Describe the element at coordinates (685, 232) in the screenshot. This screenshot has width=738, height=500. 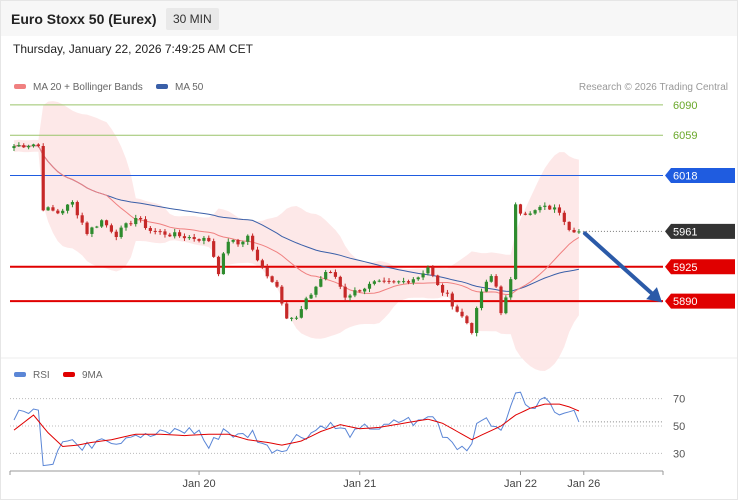
I see `level-badge-text-5961: 5961` at that location.